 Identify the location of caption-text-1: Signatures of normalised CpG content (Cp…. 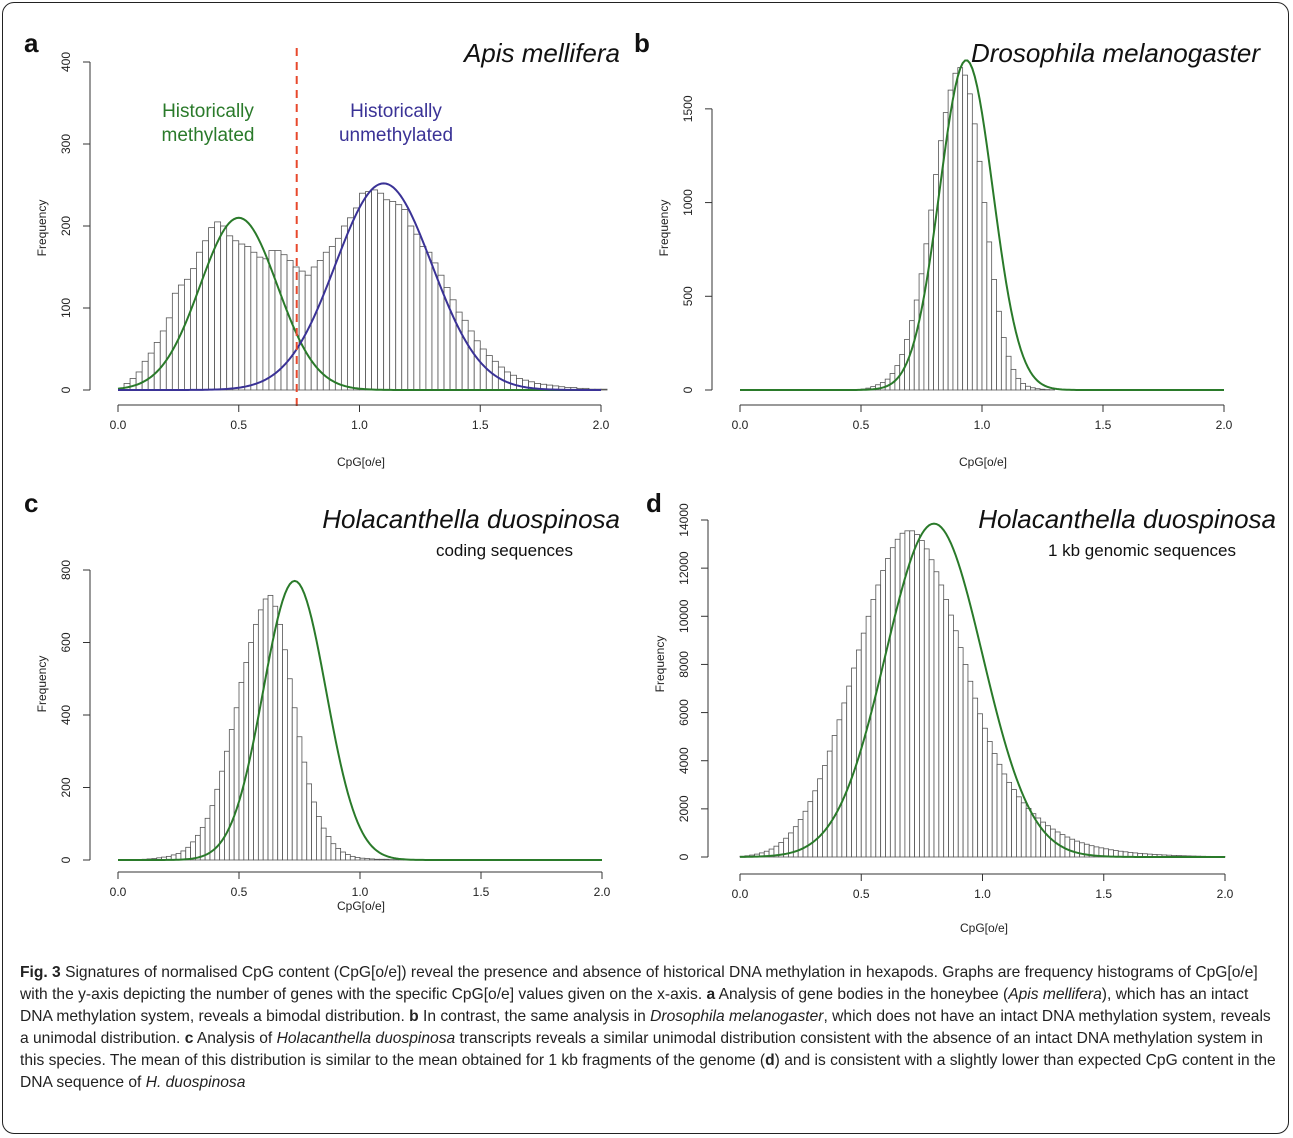
(639, 983).